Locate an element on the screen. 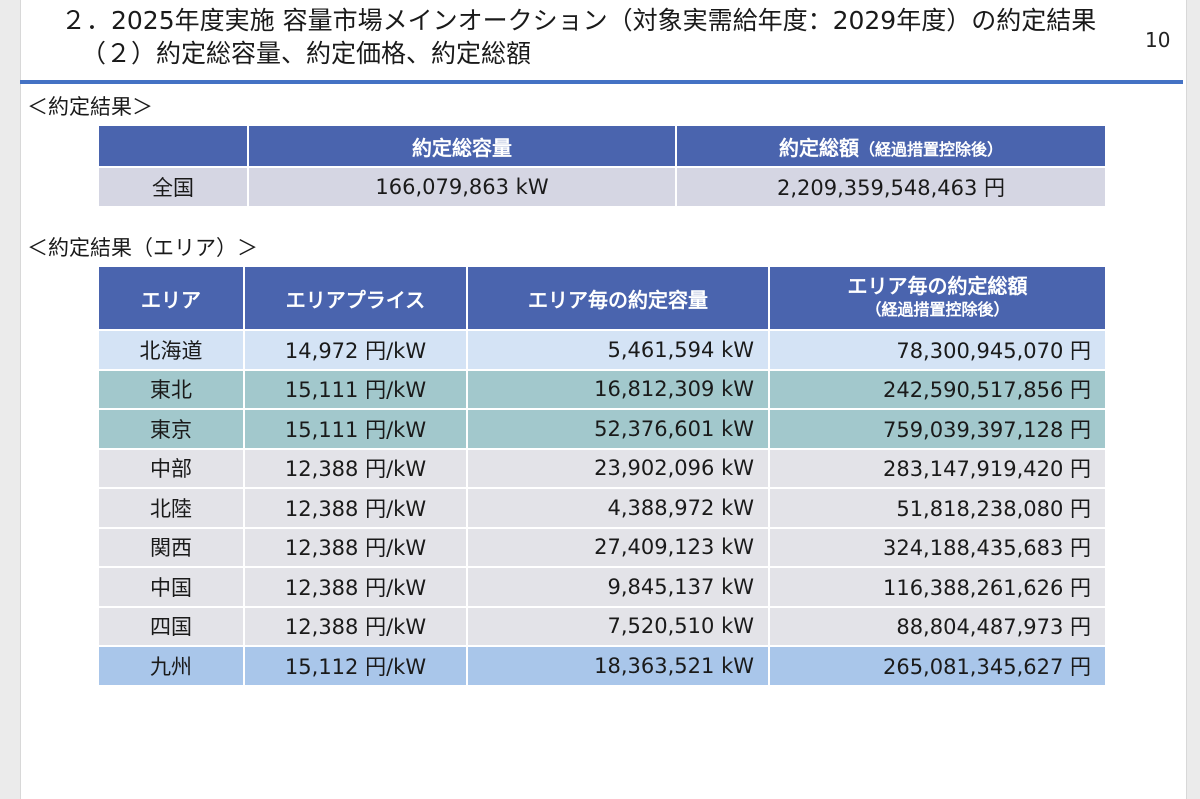  area-capacity-cell: 16,812,309 kW is located at coordinates (618, 389).